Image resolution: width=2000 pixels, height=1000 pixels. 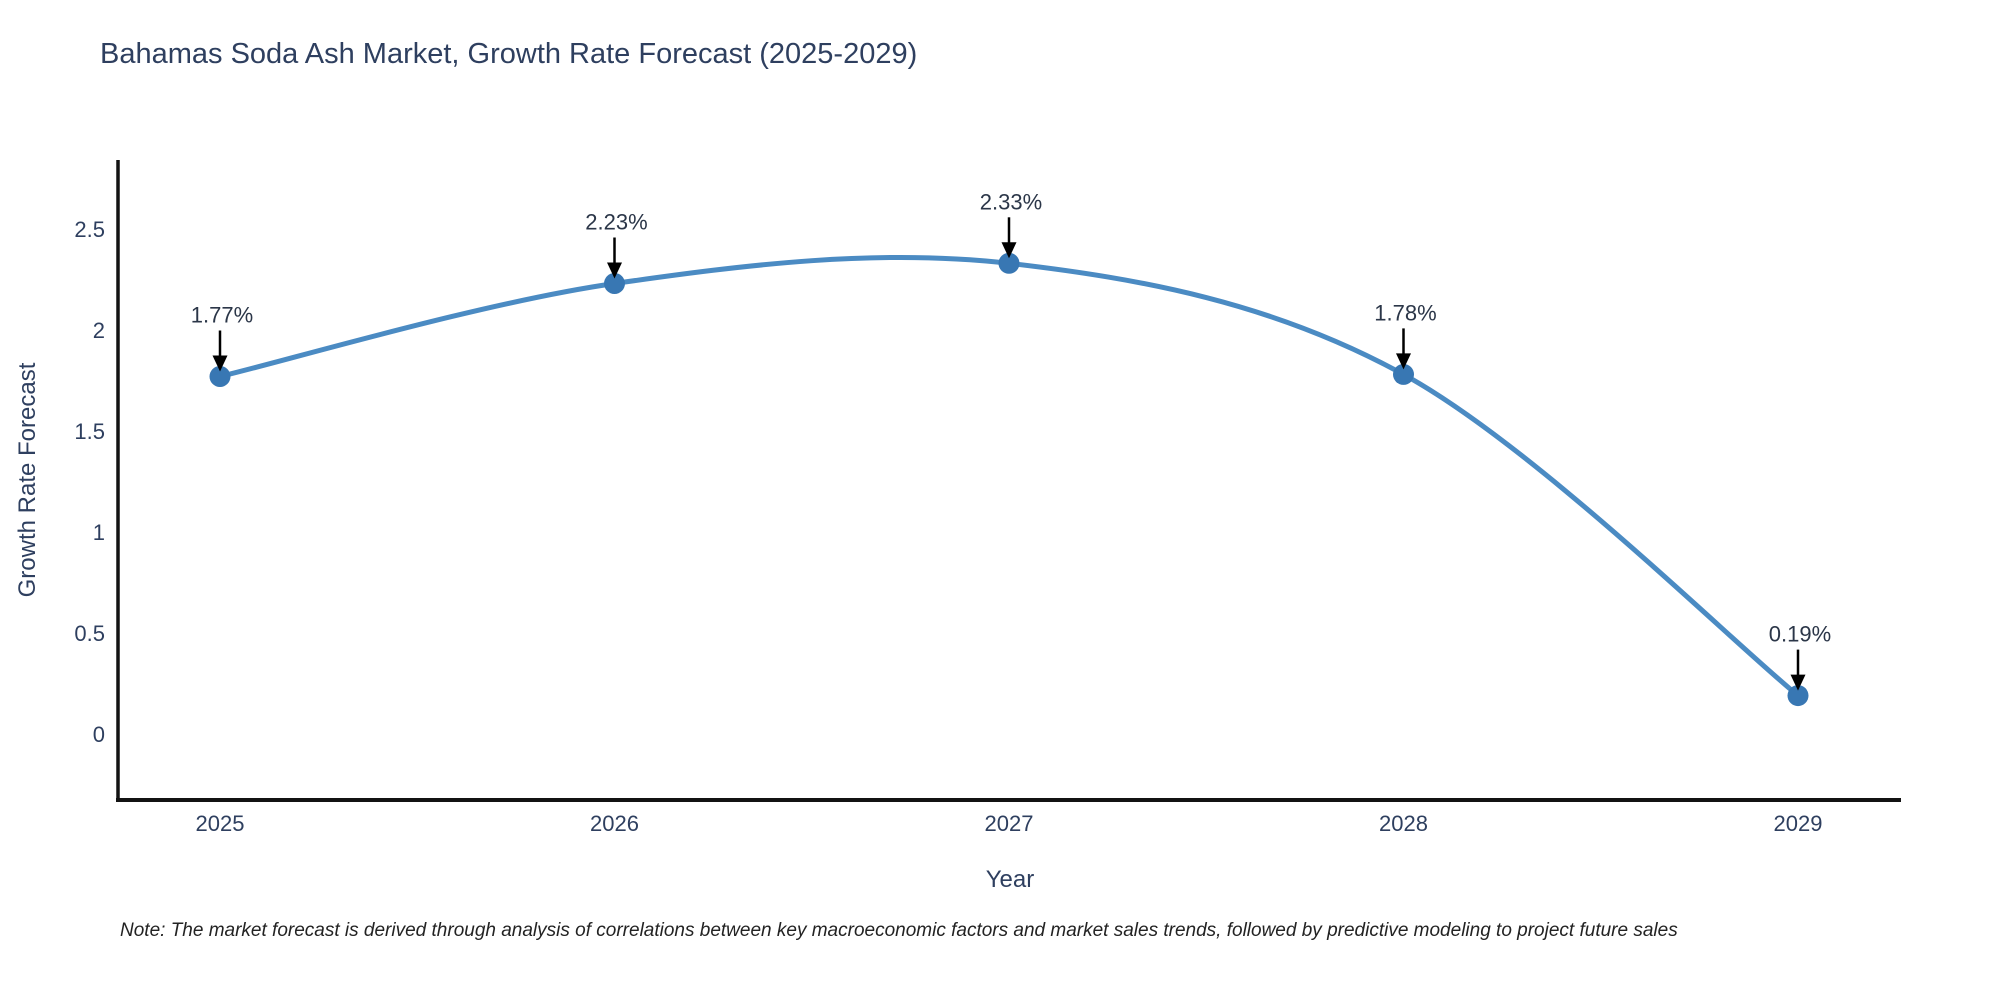 What do you see at coordinates (1800, 634) in the screenshot?
I see `point-annotation-label: 0.19%` at bounding box center [1800, 634].